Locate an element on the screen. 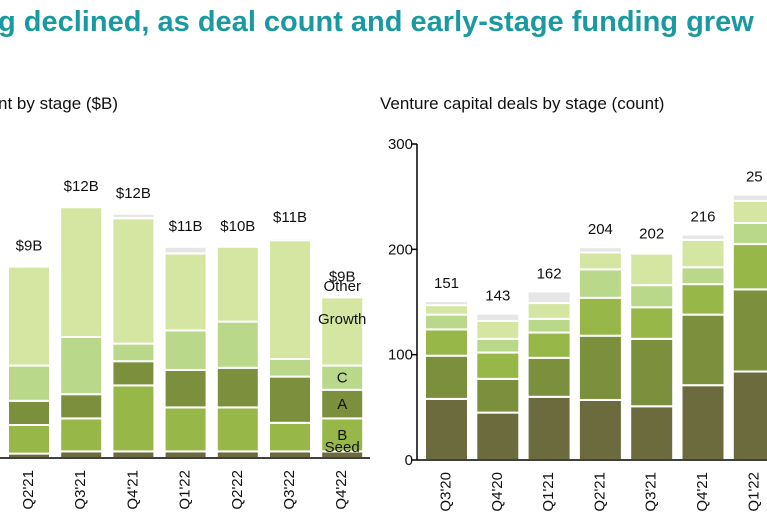 The image size is (767, 520). bar-segment-q4-20-c is located at coordinates (498, 345).